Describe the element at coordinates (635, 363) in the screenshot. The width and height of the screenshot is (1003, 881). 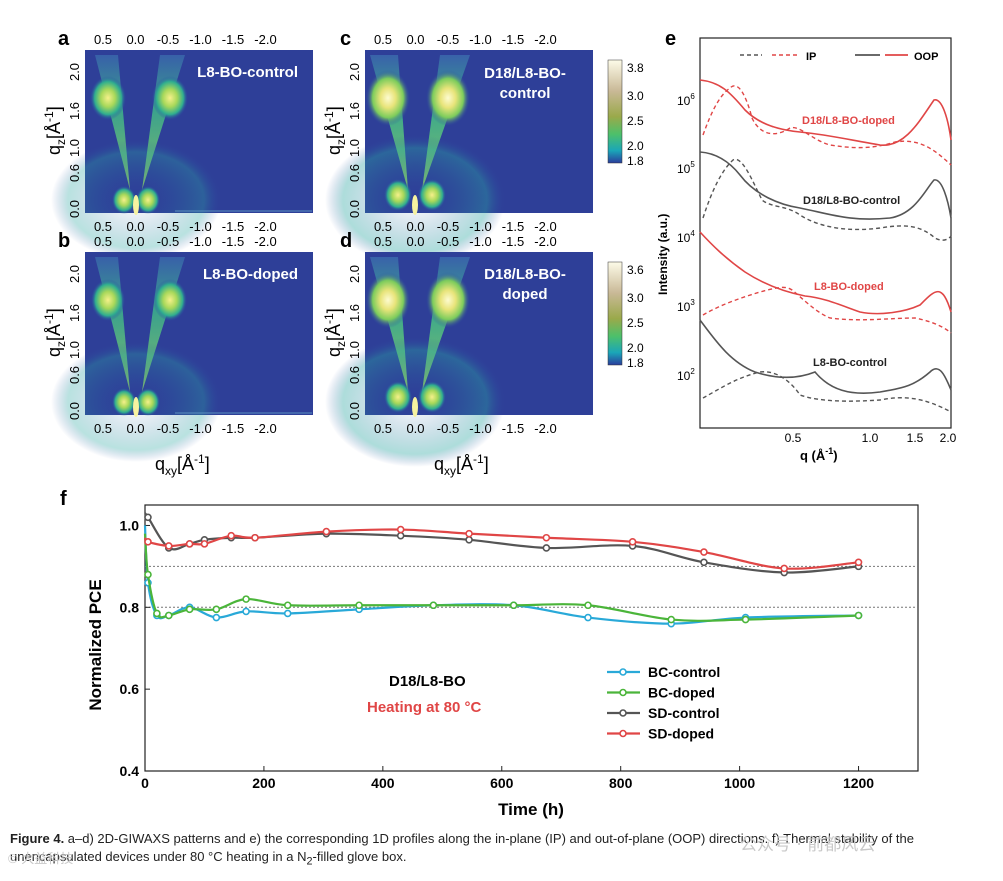
I see `colorbar-tick-d-4: 1.8` at that location.